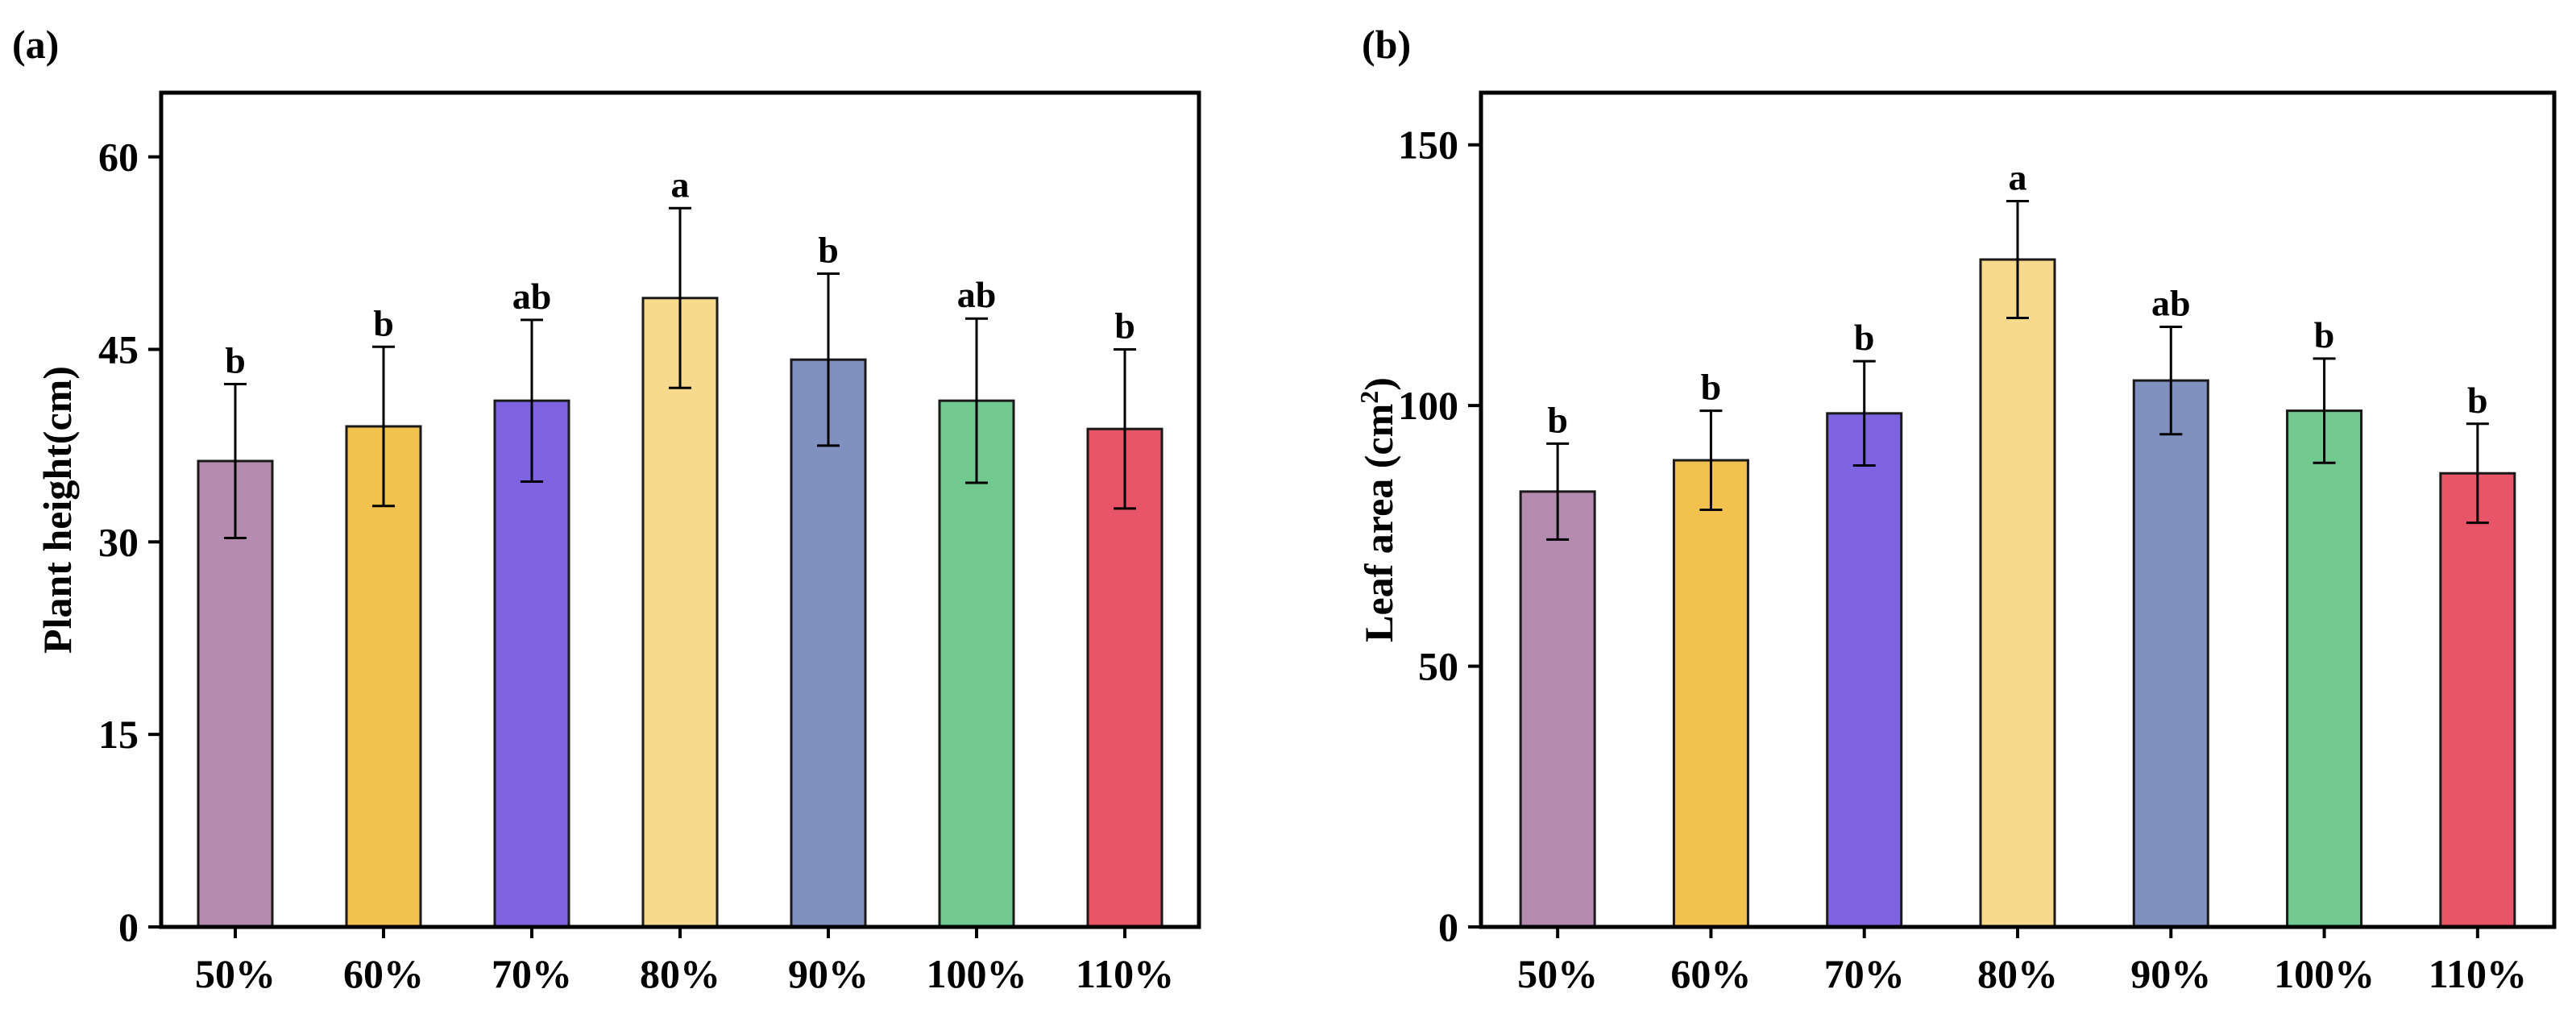 The height and width of the screenshot is (1018, 2576). I want to click on y-tick-label: 50, so click(1438, 666).